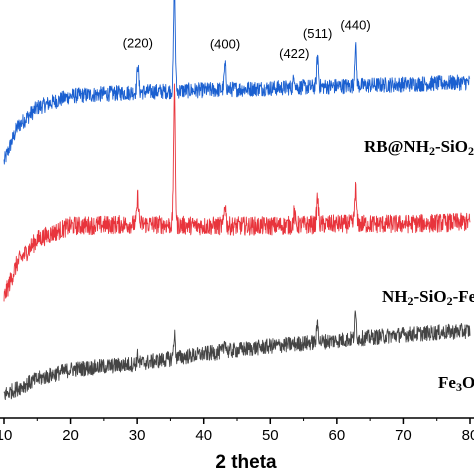 The height and width of the screenshot is (474, 474). What do you see at coordinates (355, 24) in the screenshot?
I see `peak-label-5: (440)` at bounding box center [355, 24].